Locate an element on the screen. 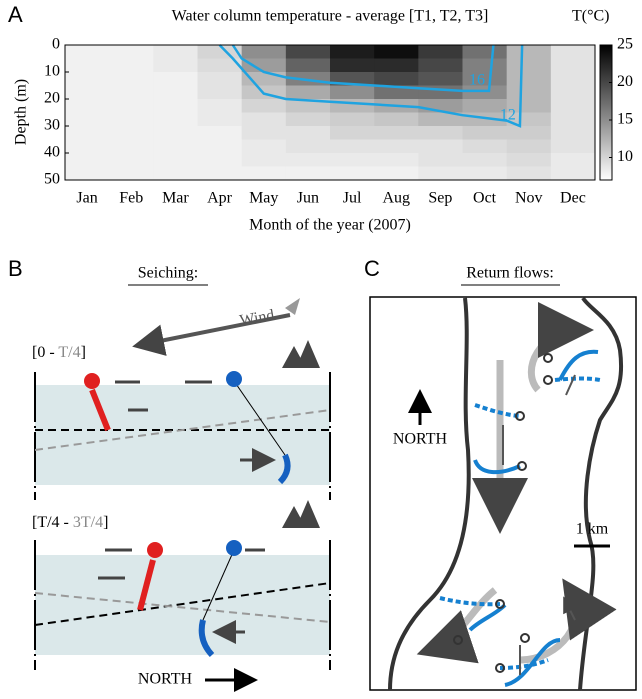 The width and height of the screenshot is (642, 699). drifter is located at coordinates (146, 585).